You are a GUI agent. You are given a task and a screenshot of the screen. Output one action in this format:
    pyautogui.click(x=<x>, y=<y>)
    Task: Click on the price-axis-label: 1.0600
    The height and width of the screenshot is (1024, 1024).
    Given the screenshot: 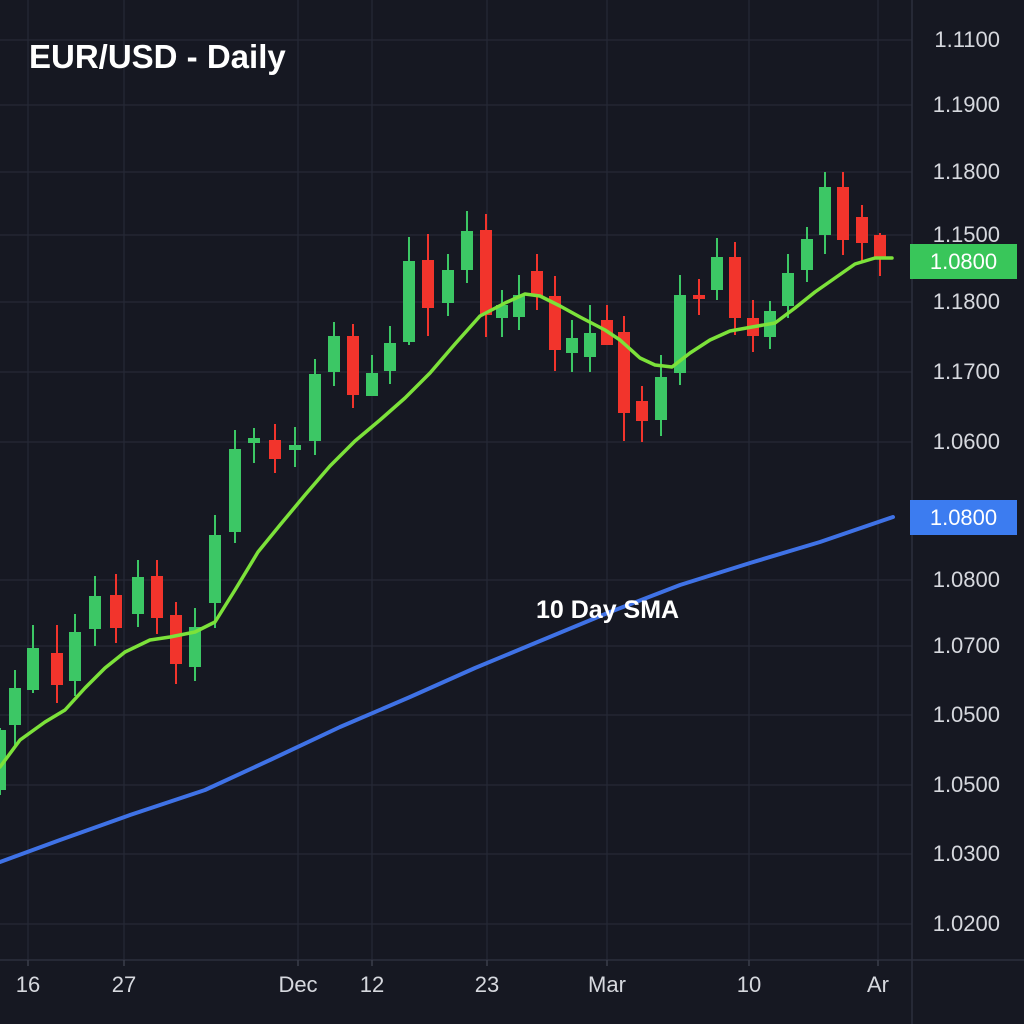 What is the action you would take?
    pyautogui.click(x=966, y=441)
    